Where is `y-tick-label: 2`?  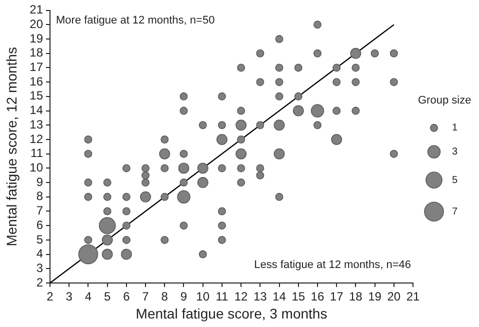
y-tick-label: 2 is located at coordinates (40, 282).